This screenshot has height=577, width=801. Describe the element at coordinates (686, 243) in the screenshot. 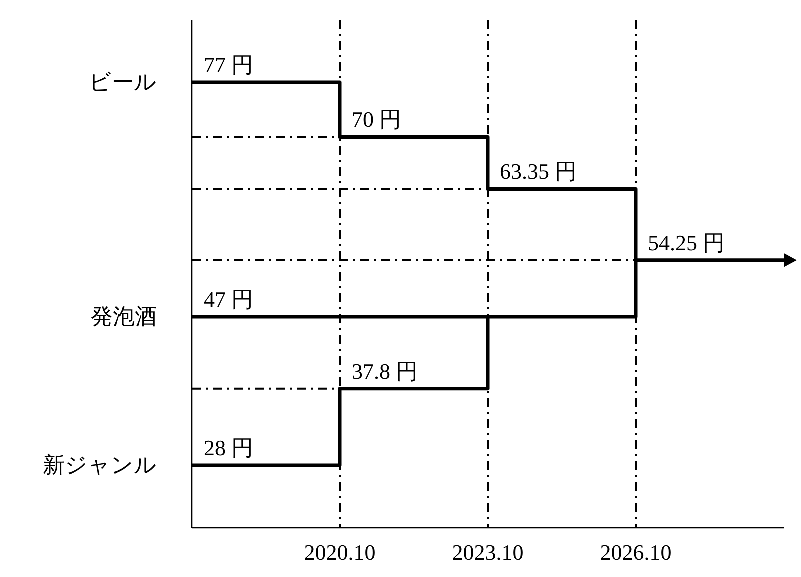

I see `value-label: 54.25 円` at that location.